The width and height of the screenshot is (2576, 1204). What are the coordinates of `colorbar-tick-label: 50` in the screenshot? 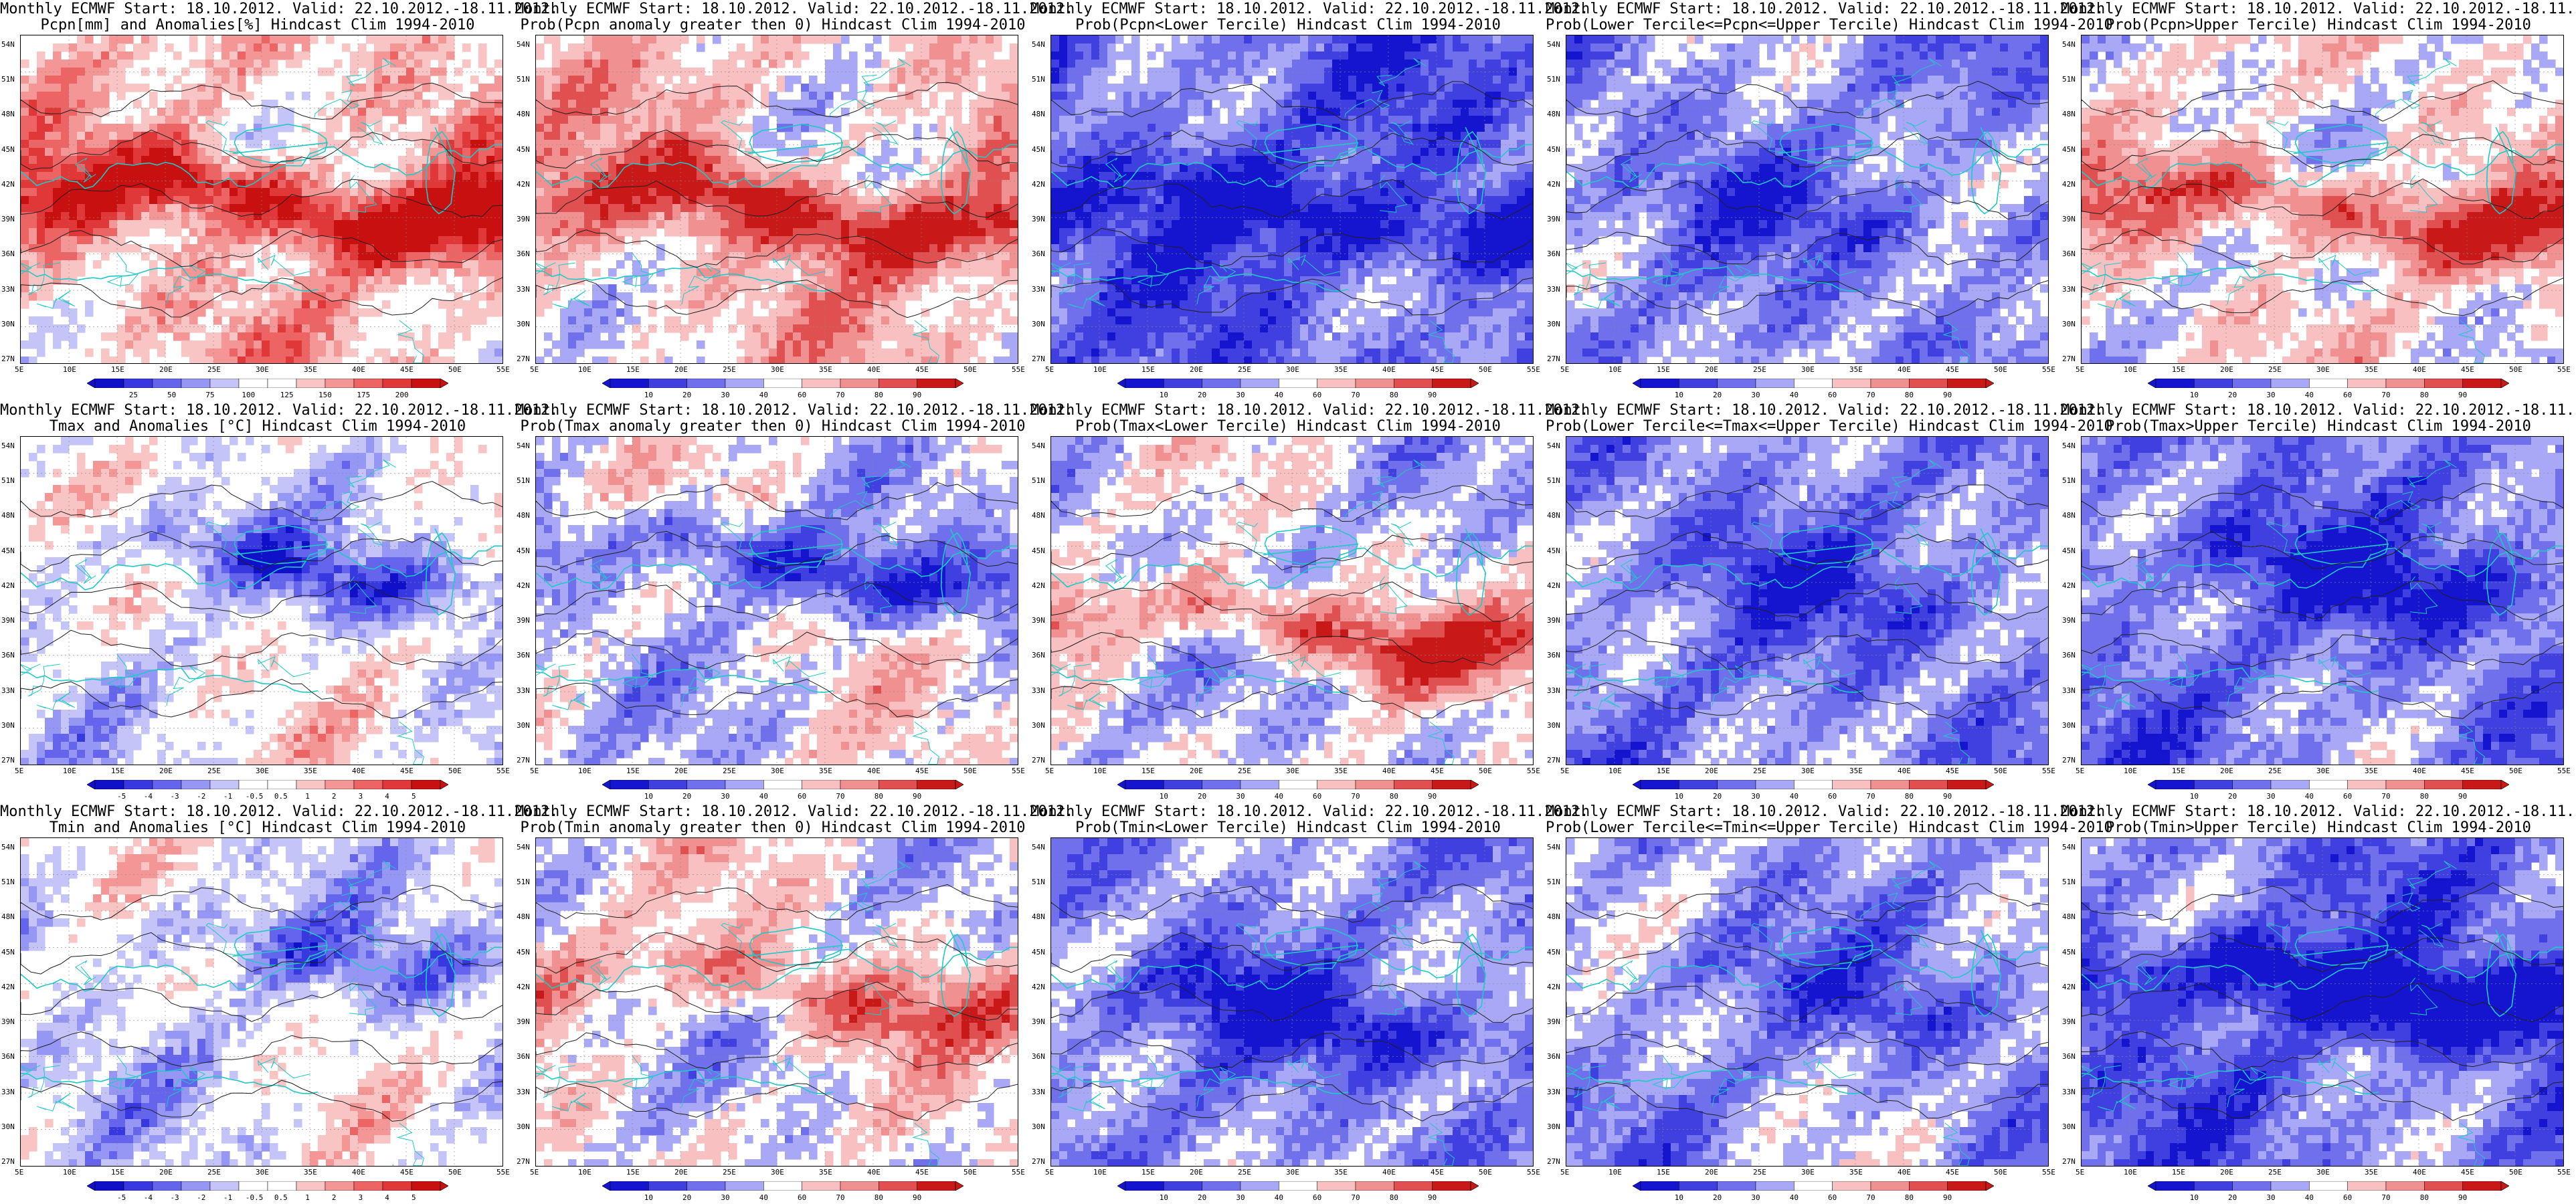 It's located at (172, 395).